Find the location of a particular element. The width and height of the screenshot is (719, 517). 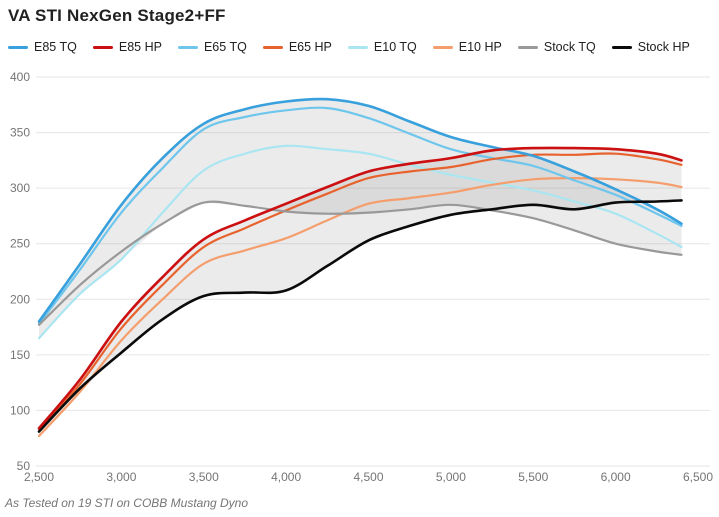

y-tick-label: 100 is located at coordinates (20, 410).